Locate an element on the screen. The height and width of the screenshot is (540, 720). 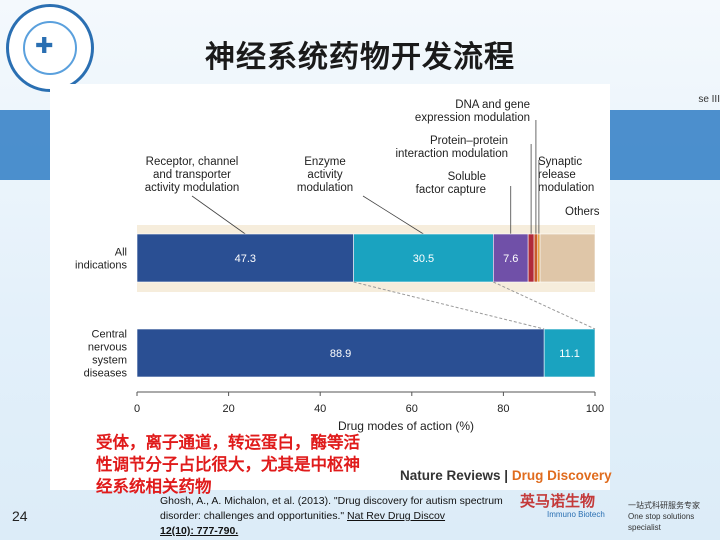
x-axis: 0 20 40 60 80 100 Drug modes of action (%) is located at coordinates (369, 412).